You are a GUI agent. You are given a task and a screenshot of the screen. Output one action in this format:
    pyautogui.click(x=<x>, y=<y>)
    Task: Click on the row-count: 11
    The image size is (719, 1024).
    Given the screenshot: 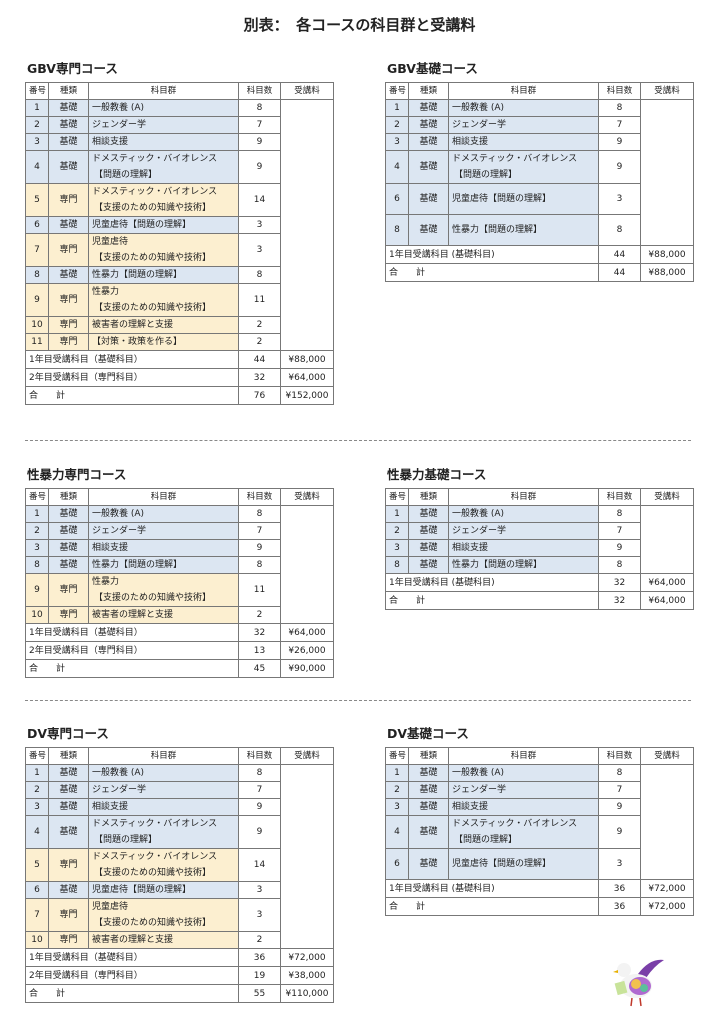 What is the action you would take?
    pyautogui.click(x=259, y=300)
    